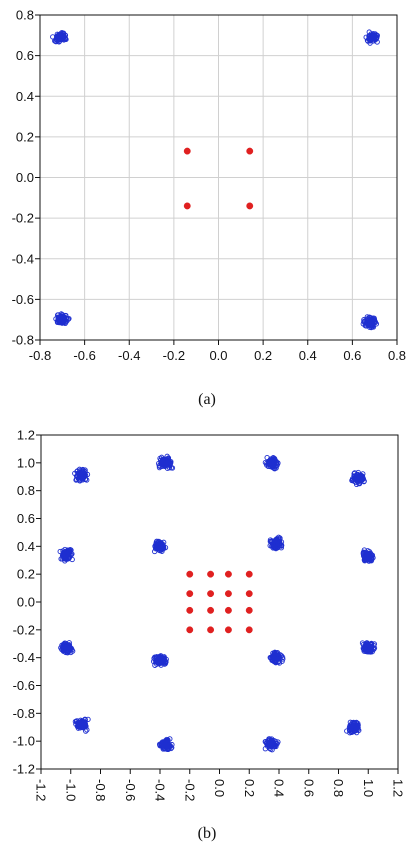  I want to click on y-tick-label: -0.8, so click(24, 713).